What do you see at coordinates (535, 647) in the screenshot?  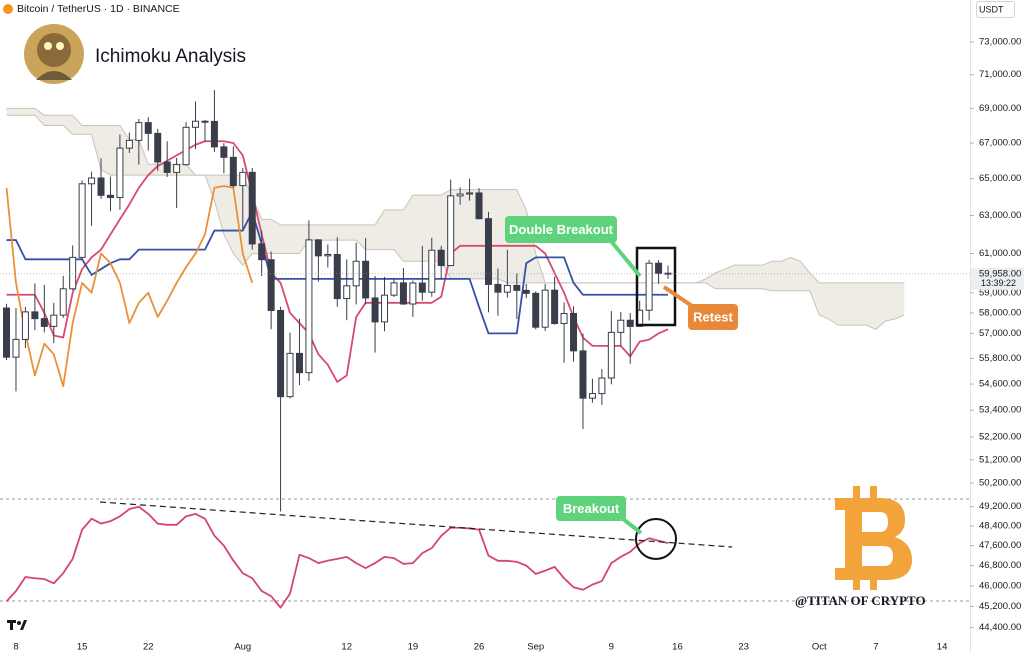 I see `x-tick-label: Sep` at bounding box center [535, 647].